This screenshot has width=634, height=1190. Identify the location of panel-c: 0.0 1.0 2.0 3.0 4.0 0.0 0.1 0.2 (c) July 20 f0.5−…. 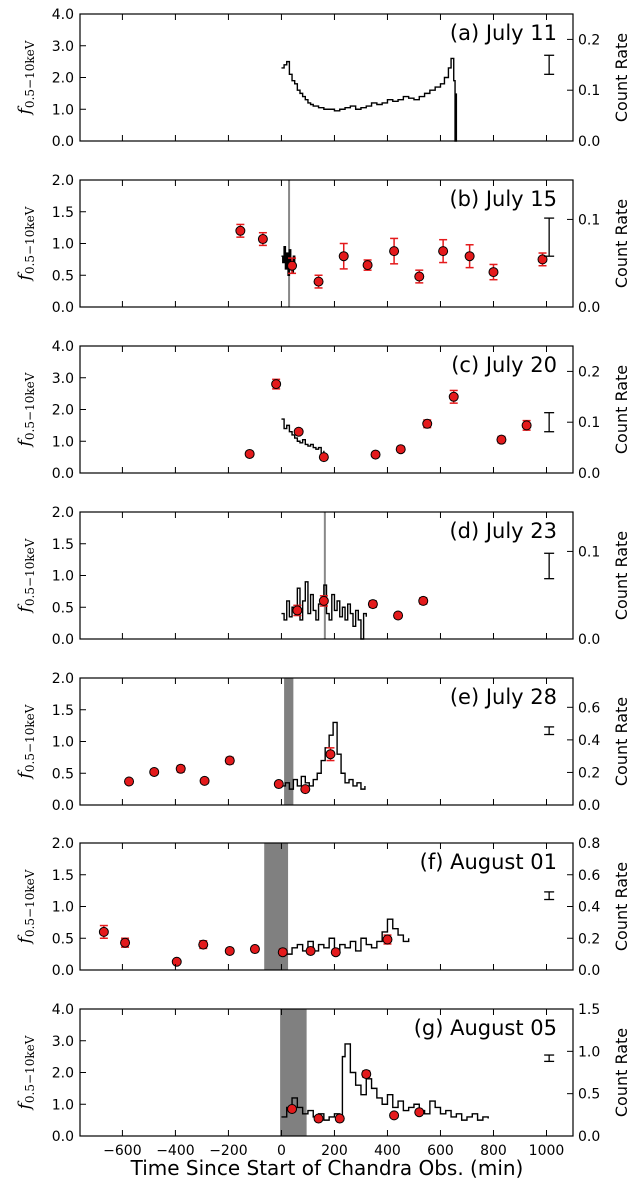
(323, 410).